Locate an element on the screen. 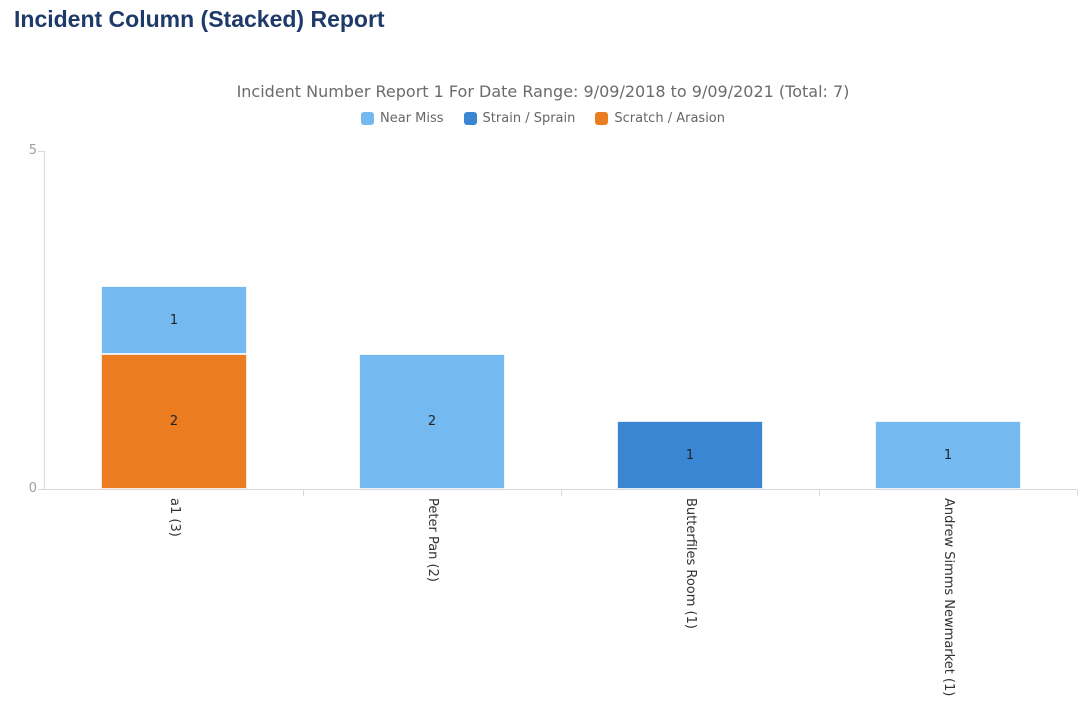  x-axis-category-label: Butterfiles Room (1) is located at coordinates (690, 563).